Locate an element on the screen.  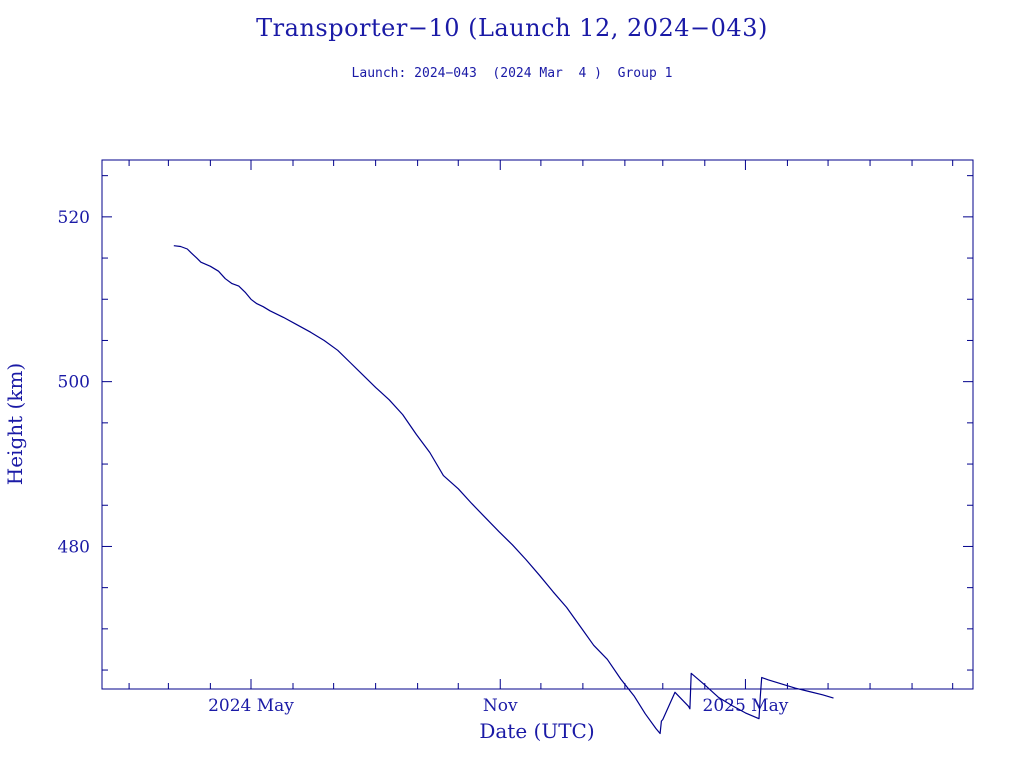
y-axis-label: Height (km) is located at coordinates (15, 424).